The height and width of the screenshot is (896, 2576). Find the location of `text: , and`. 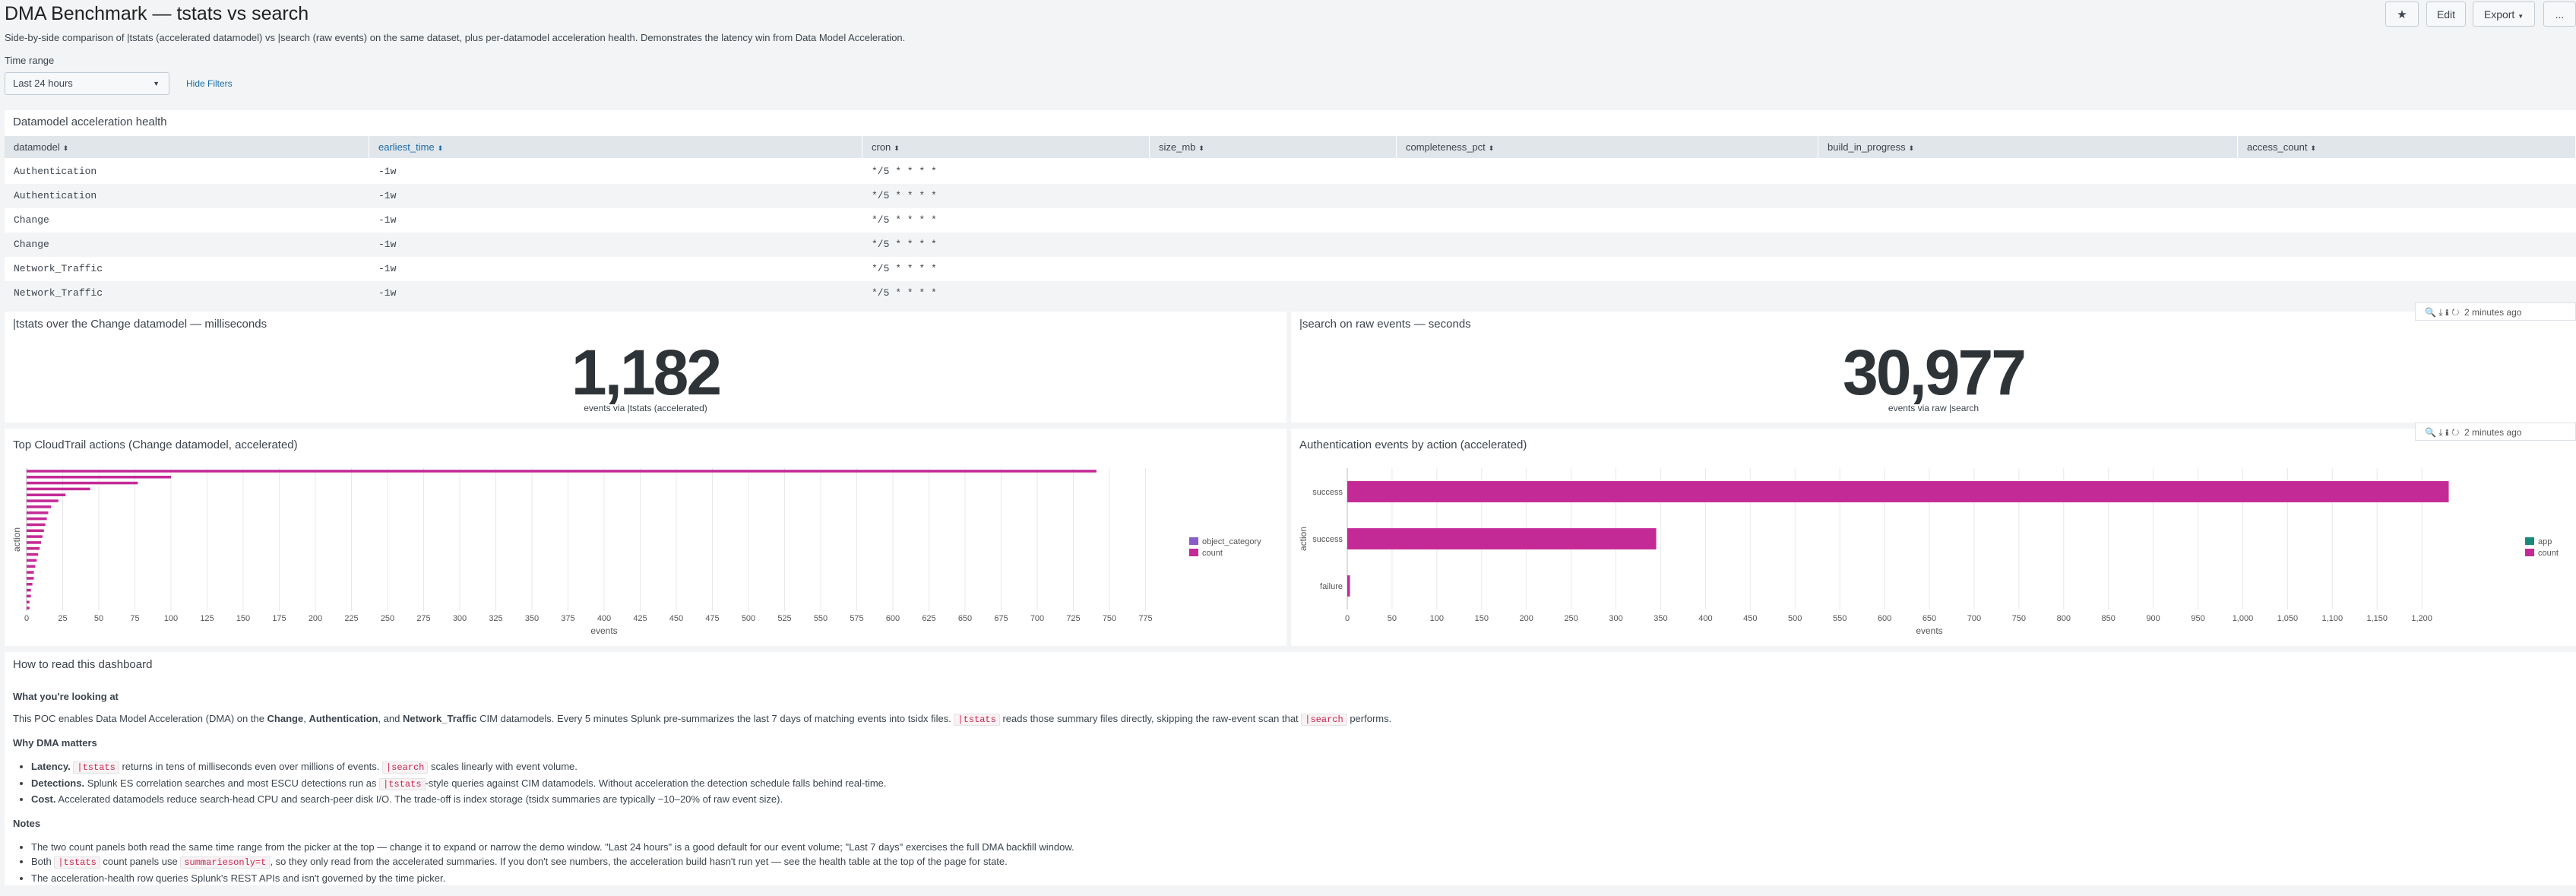

text: , and is located at coordinates (390, 718).